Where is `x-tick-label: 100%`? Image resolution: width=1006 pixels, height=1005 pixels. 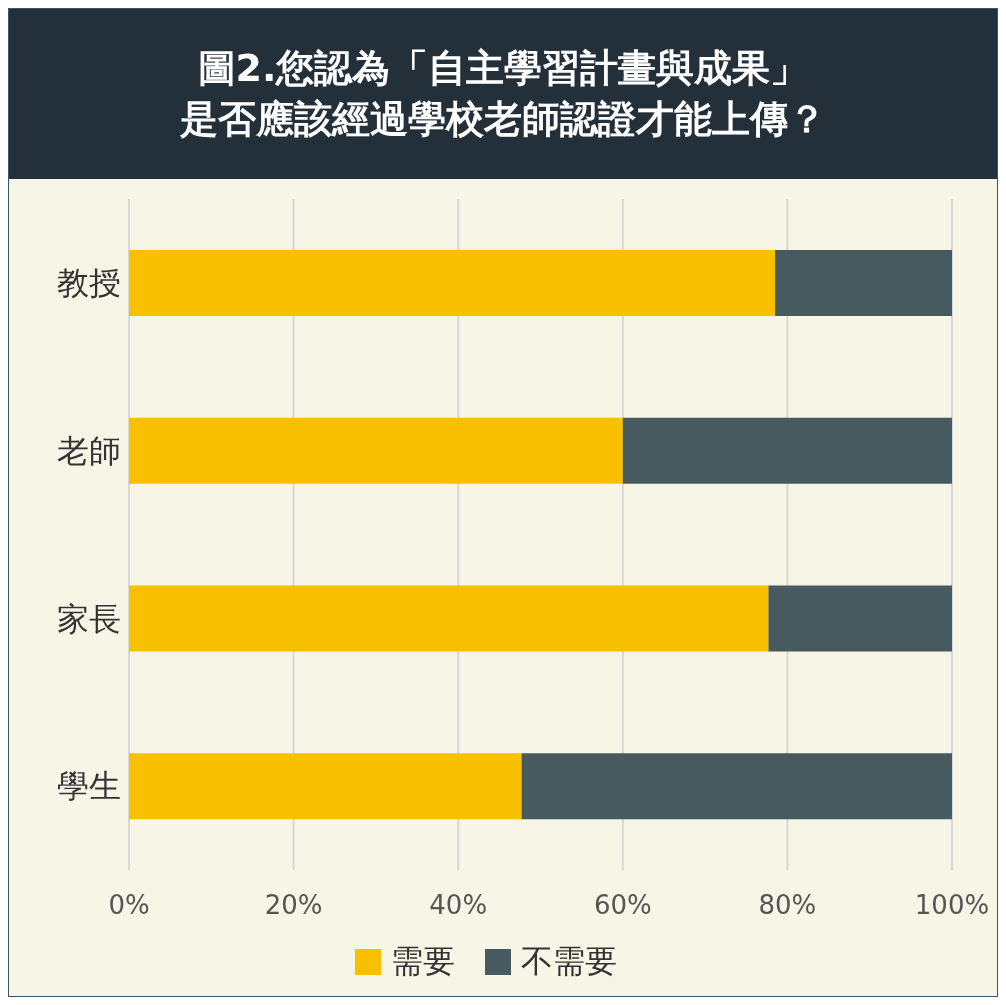 x-tick-label: 100% is located at coordinates (952, 905).